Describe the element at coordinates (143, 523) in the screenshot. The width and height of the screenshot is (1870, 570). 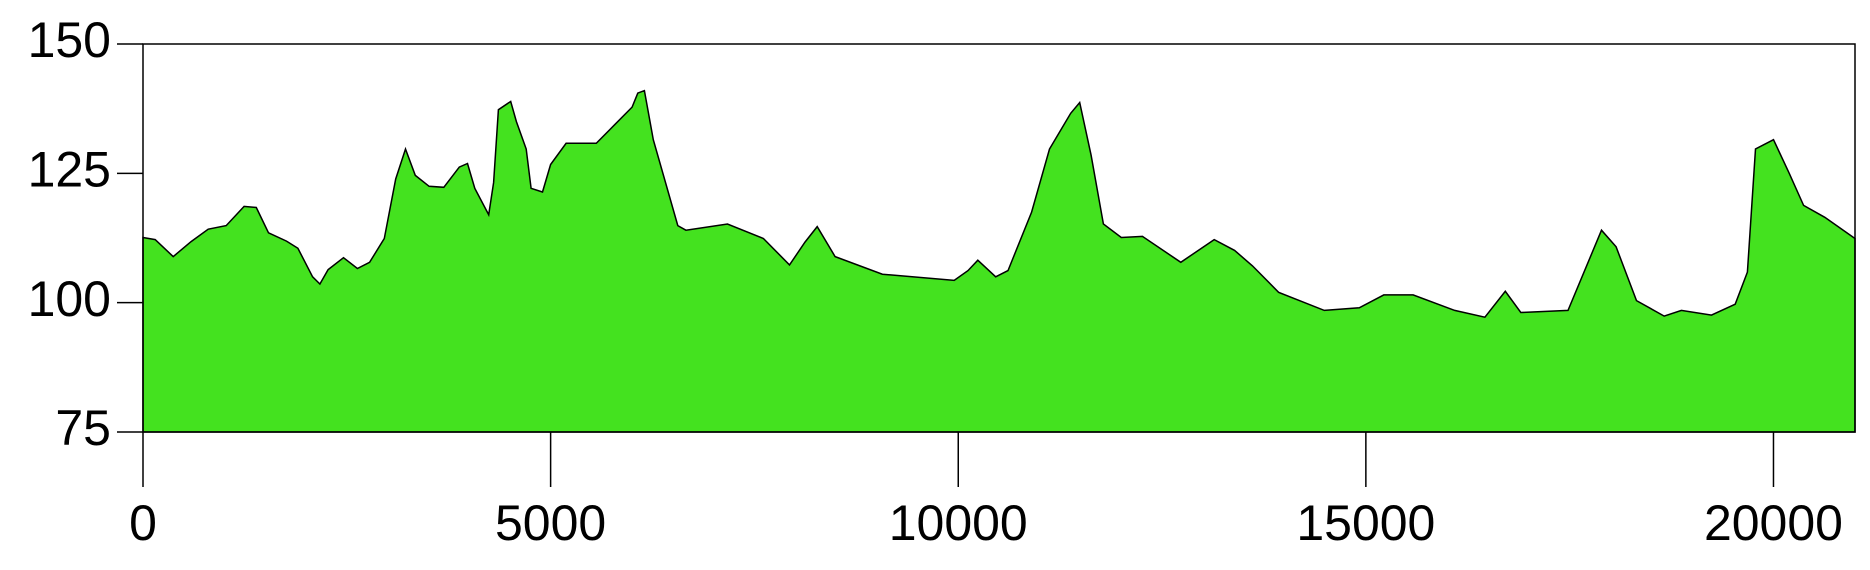
I see `x-tick-label: 0` at that location.